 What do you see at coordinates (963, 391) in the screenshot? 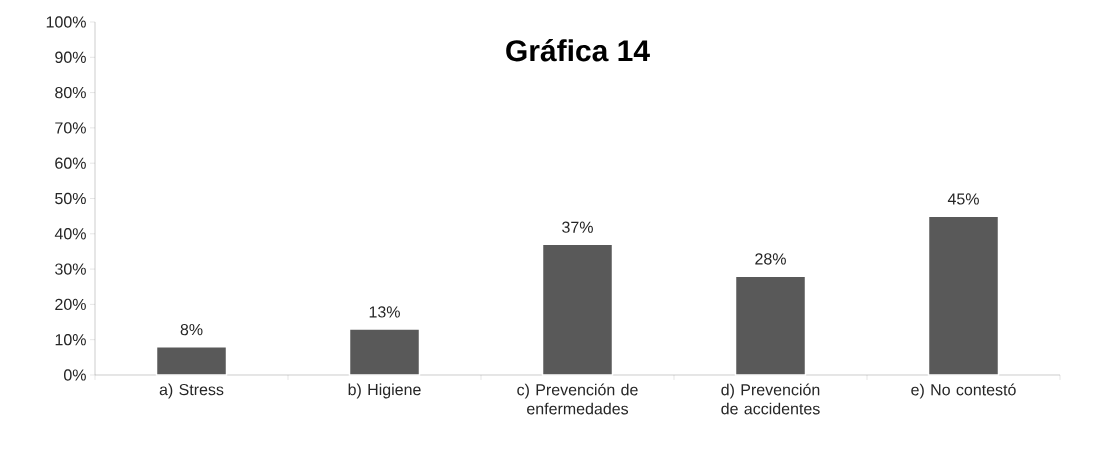
I see `x-tick-label: e) No contestó` at bounding box center [963, 391].